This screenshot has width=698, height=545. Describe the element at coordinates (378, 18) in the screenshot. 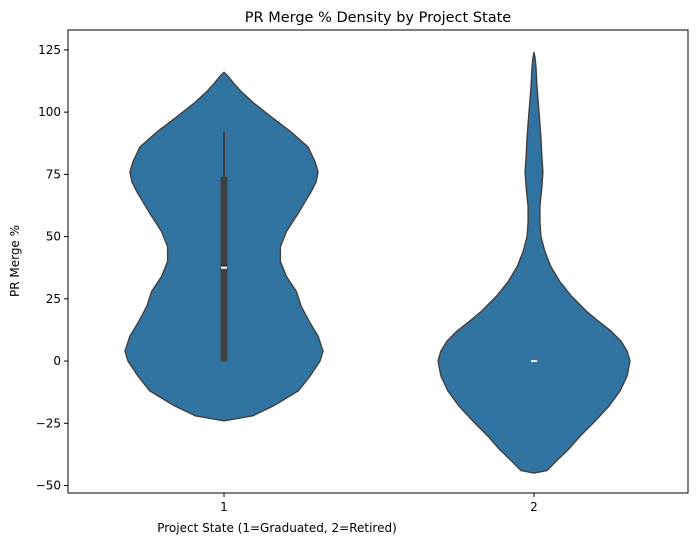

I see `chart-title: PR Merge % Density by Project State` at that location.